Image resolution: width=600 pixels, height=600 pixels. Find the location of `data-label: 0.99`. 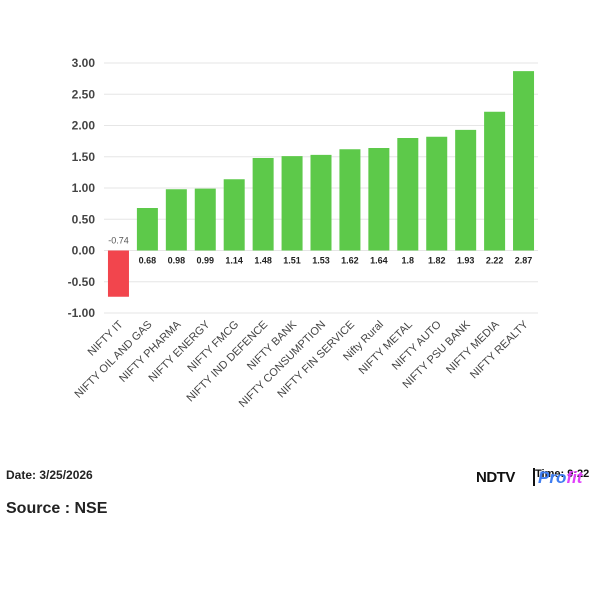

data-label: 0.99 is located at coordinates (206, 261).